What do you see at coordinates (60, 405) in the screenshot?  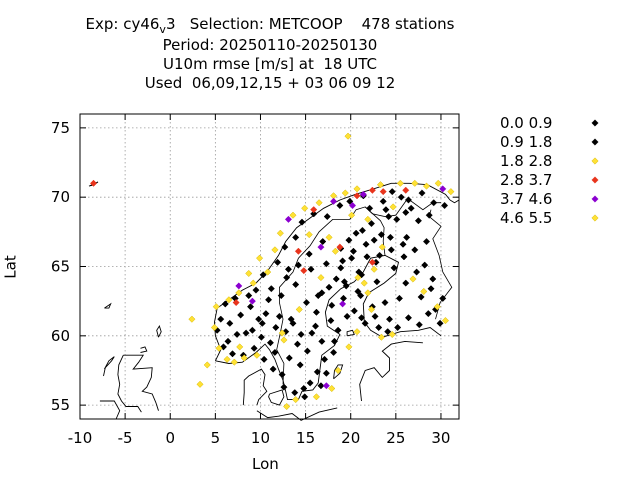 I see `y-tick-label: 55` at bounding box center [60, 405].